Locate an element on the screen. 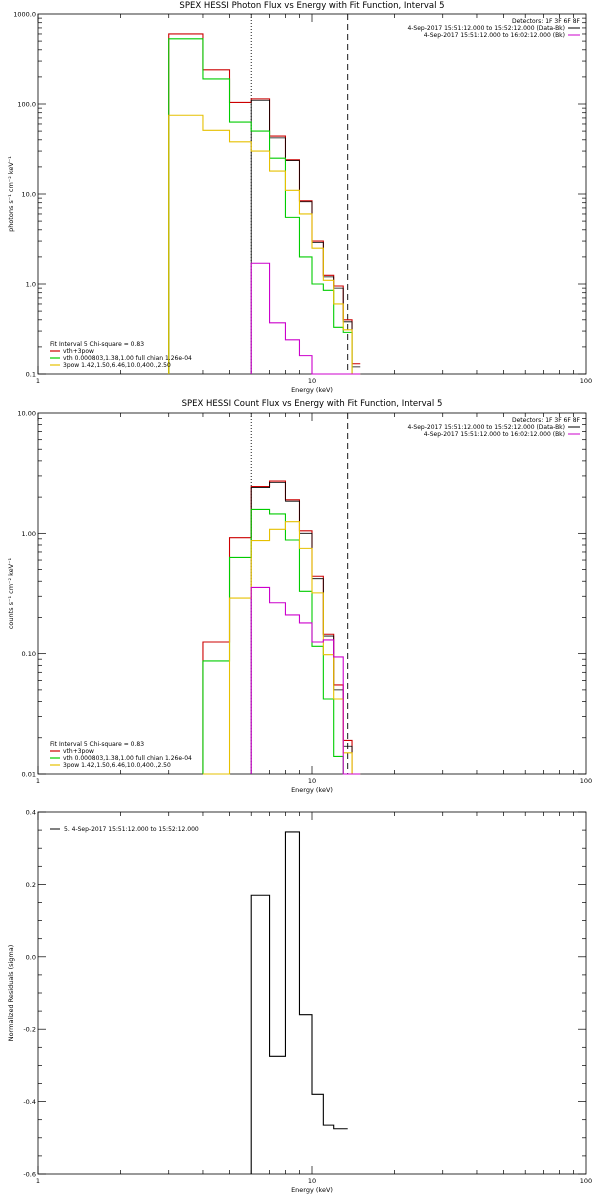  y-axis-label: Normalized Residuals (sigma) is located at coordinates (11, 993).